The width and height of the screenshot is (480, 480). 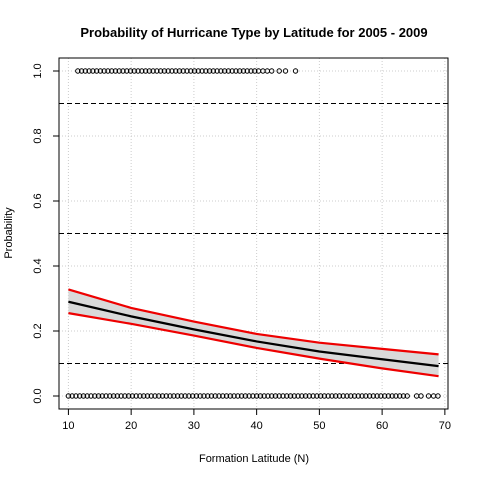 What do you see at coordinates (38, 70) in the screenshot?
I see `y-tick-label: 1.0` at bounding box center [38, 70].